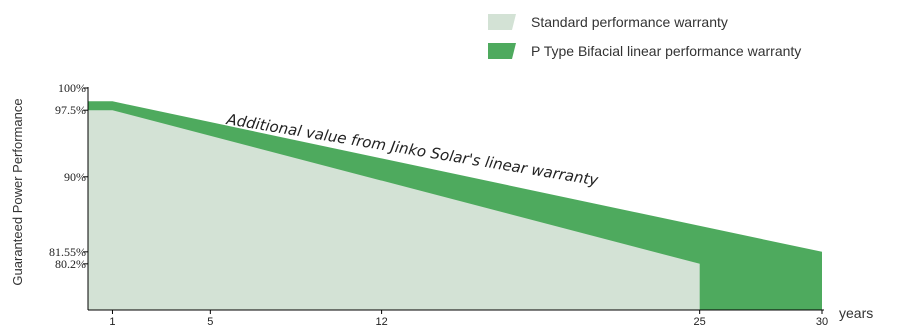 The image size is (898, 327). What do you see at coordinates (629, 22) in the screenshot?
I see `legend-label-standard: Standard performance warranty` at bounding box center [629, 22].